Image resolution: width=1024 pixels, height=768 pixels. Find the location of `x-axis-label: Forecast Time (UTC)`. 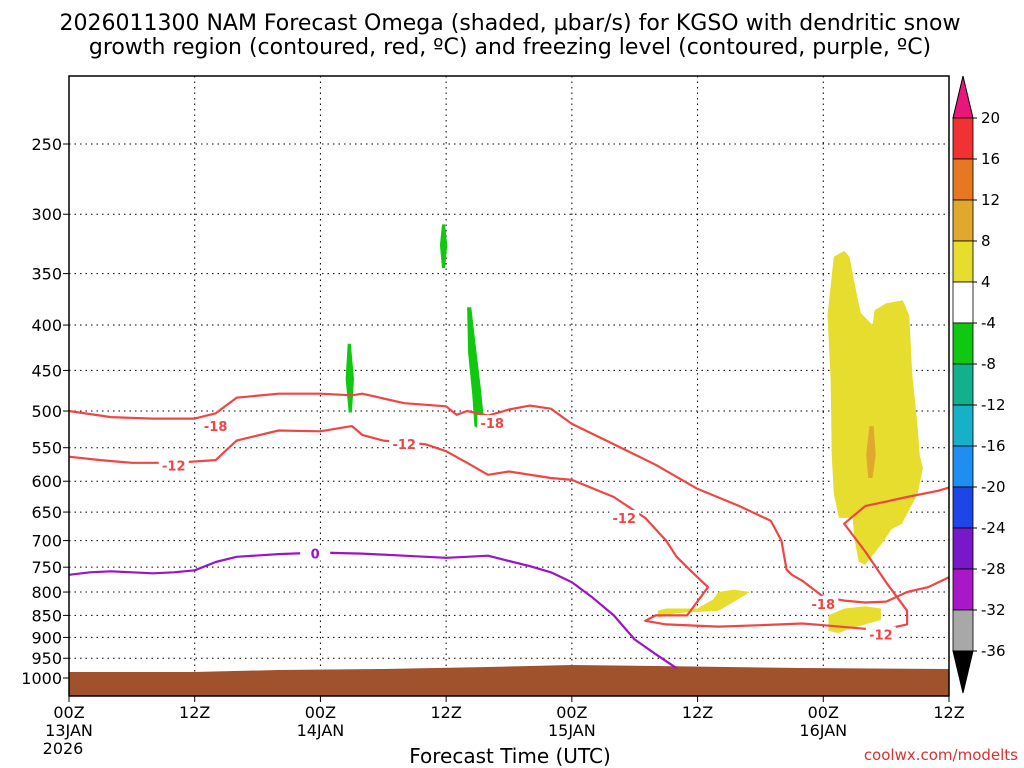

x-axis-label: Forecast Time (UTC) is located at coordinates (510, 756).